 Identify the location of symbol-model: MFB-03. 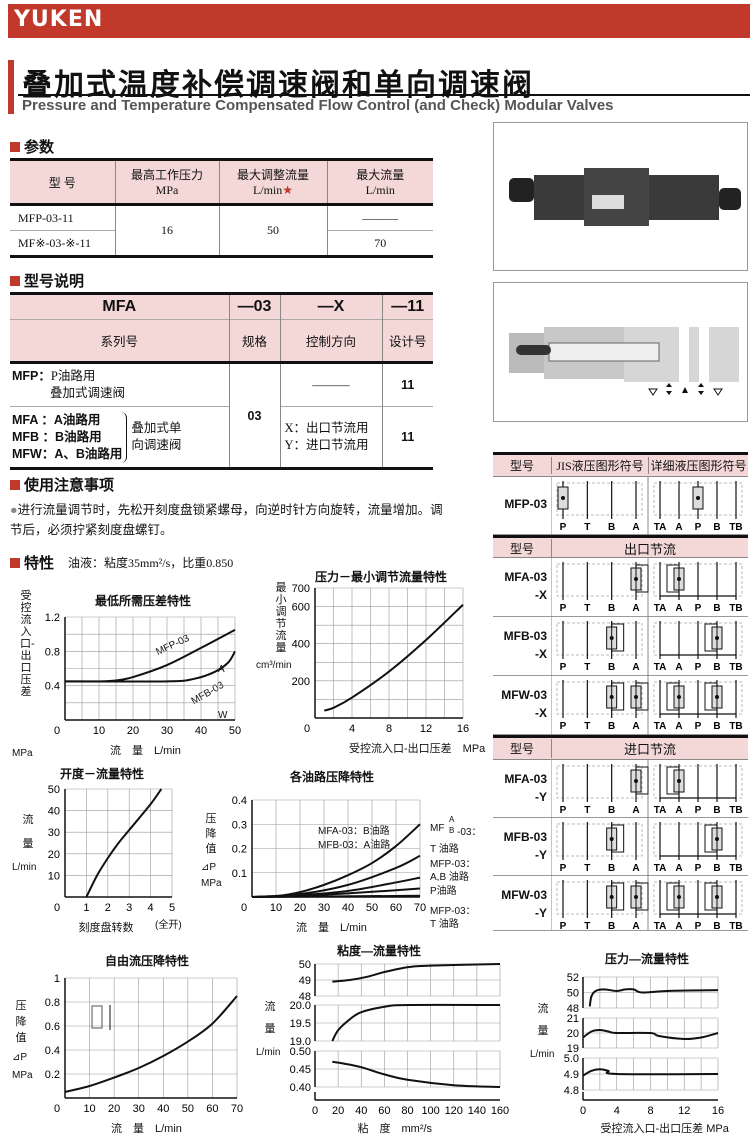
(525, 636).